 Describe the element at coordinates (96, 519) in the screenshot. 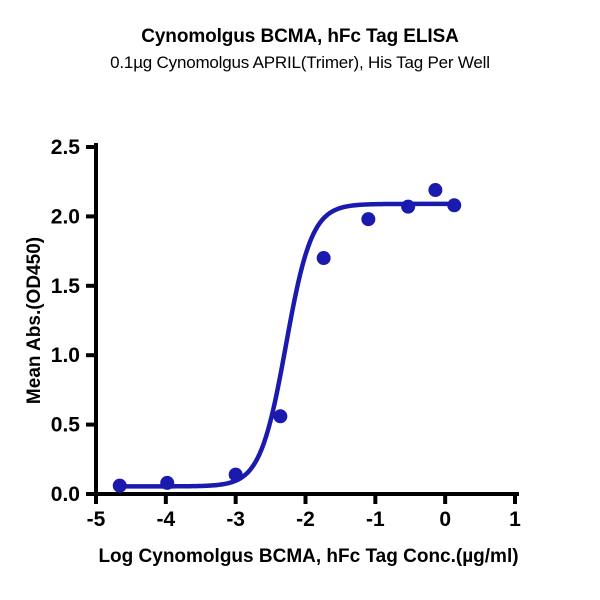

I see `x-tick-label: -5` at that location.